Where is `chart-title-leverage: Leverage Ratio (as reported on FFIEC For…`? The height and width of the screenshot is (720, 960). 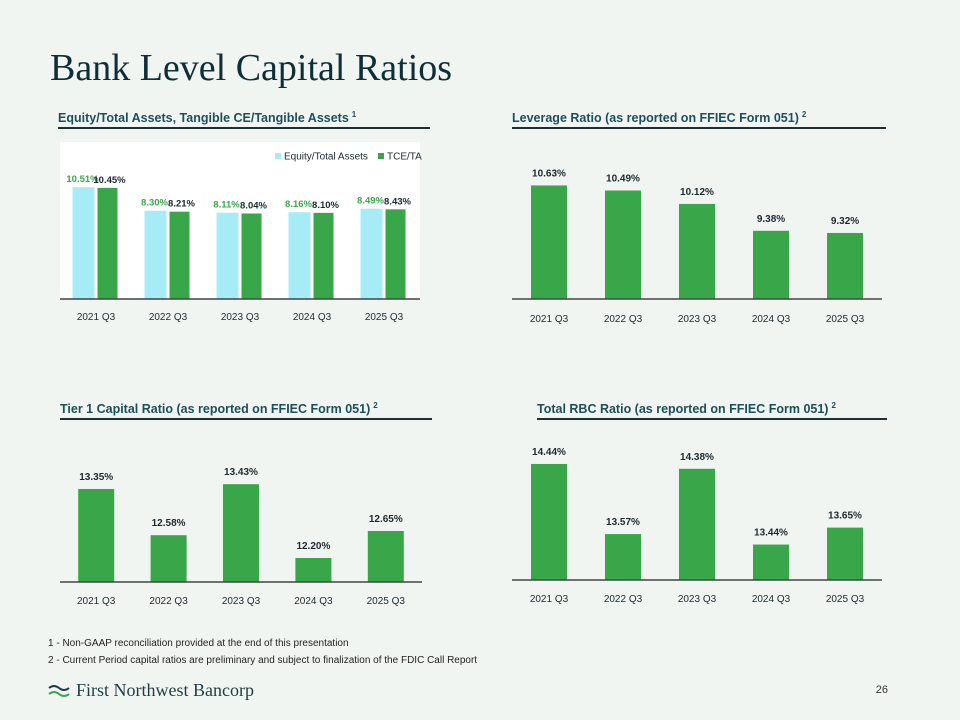
chart-title-leverage: Leverage Ratio (as reported on FFIEC For… is located at coordinates (699, 120).